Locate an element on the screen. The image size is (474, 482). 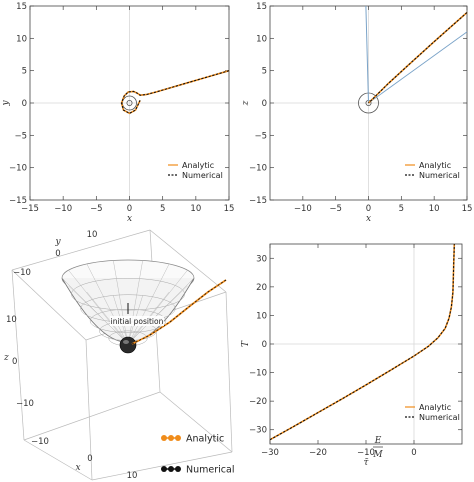
y-axis-label: z is located at coordinates (246, 103).